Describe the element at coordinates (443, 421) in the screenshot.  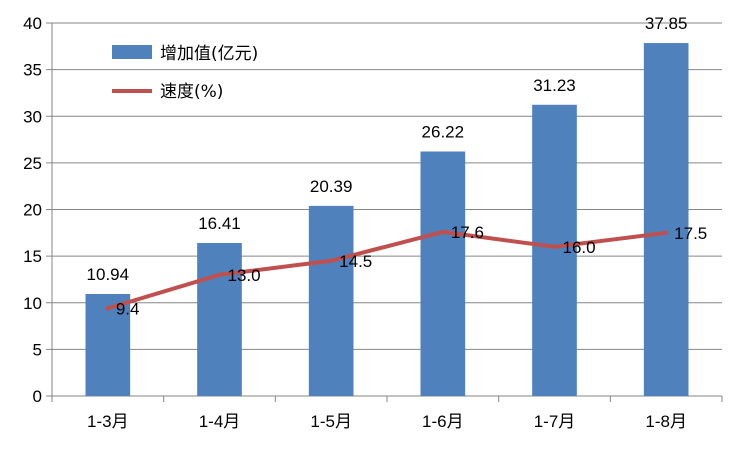
I see `x-tick-label: 1-6月` at that location.